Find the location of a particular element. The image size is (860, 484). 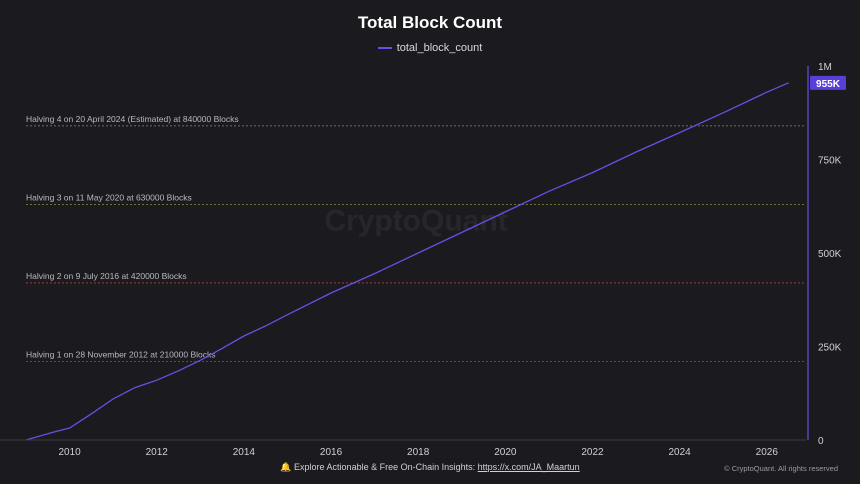

y-tick-label: 750K is located at coordinates (830, 161).